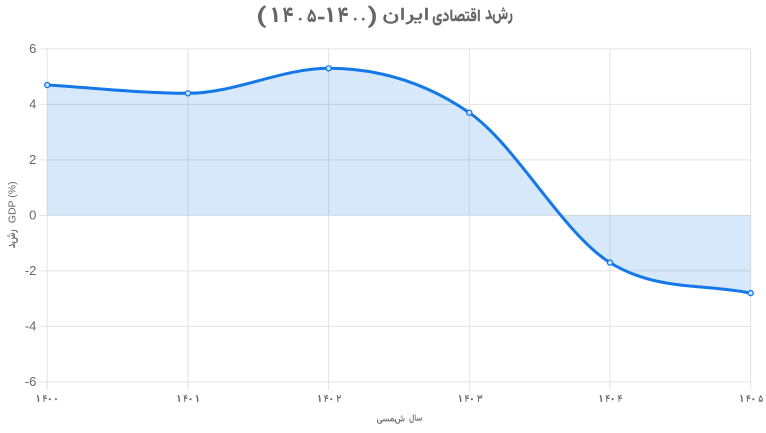  What do you see at coordinates (31, 381) in the screenshot?
I see `svg-text: -6` at bounding box center [31, 381].